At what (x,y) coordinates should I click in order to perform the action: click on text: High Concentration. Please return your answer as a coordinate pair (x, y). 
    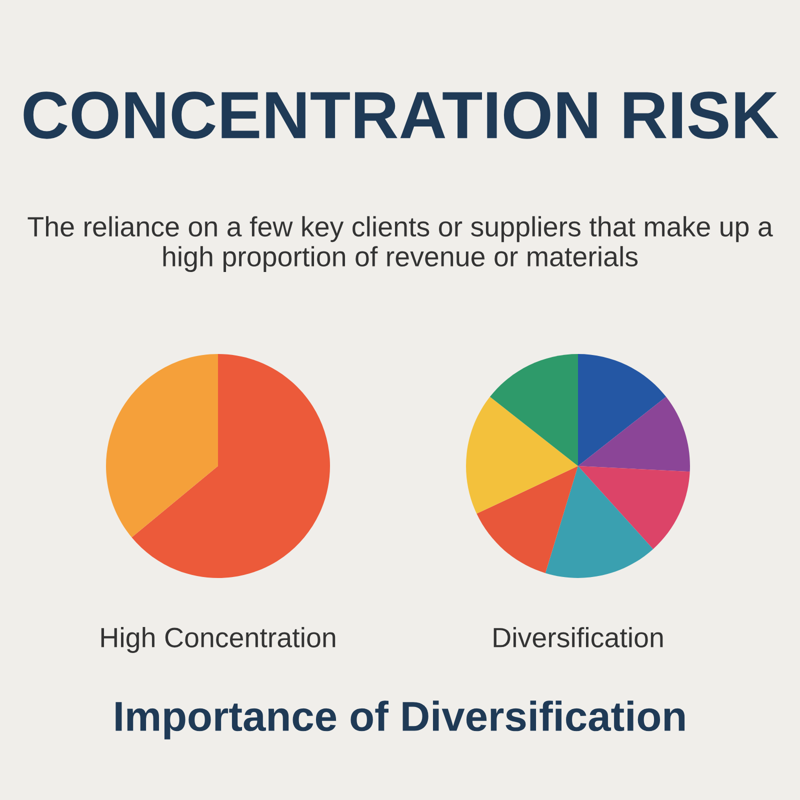
    Looking at the image, I should click on (218, 640).